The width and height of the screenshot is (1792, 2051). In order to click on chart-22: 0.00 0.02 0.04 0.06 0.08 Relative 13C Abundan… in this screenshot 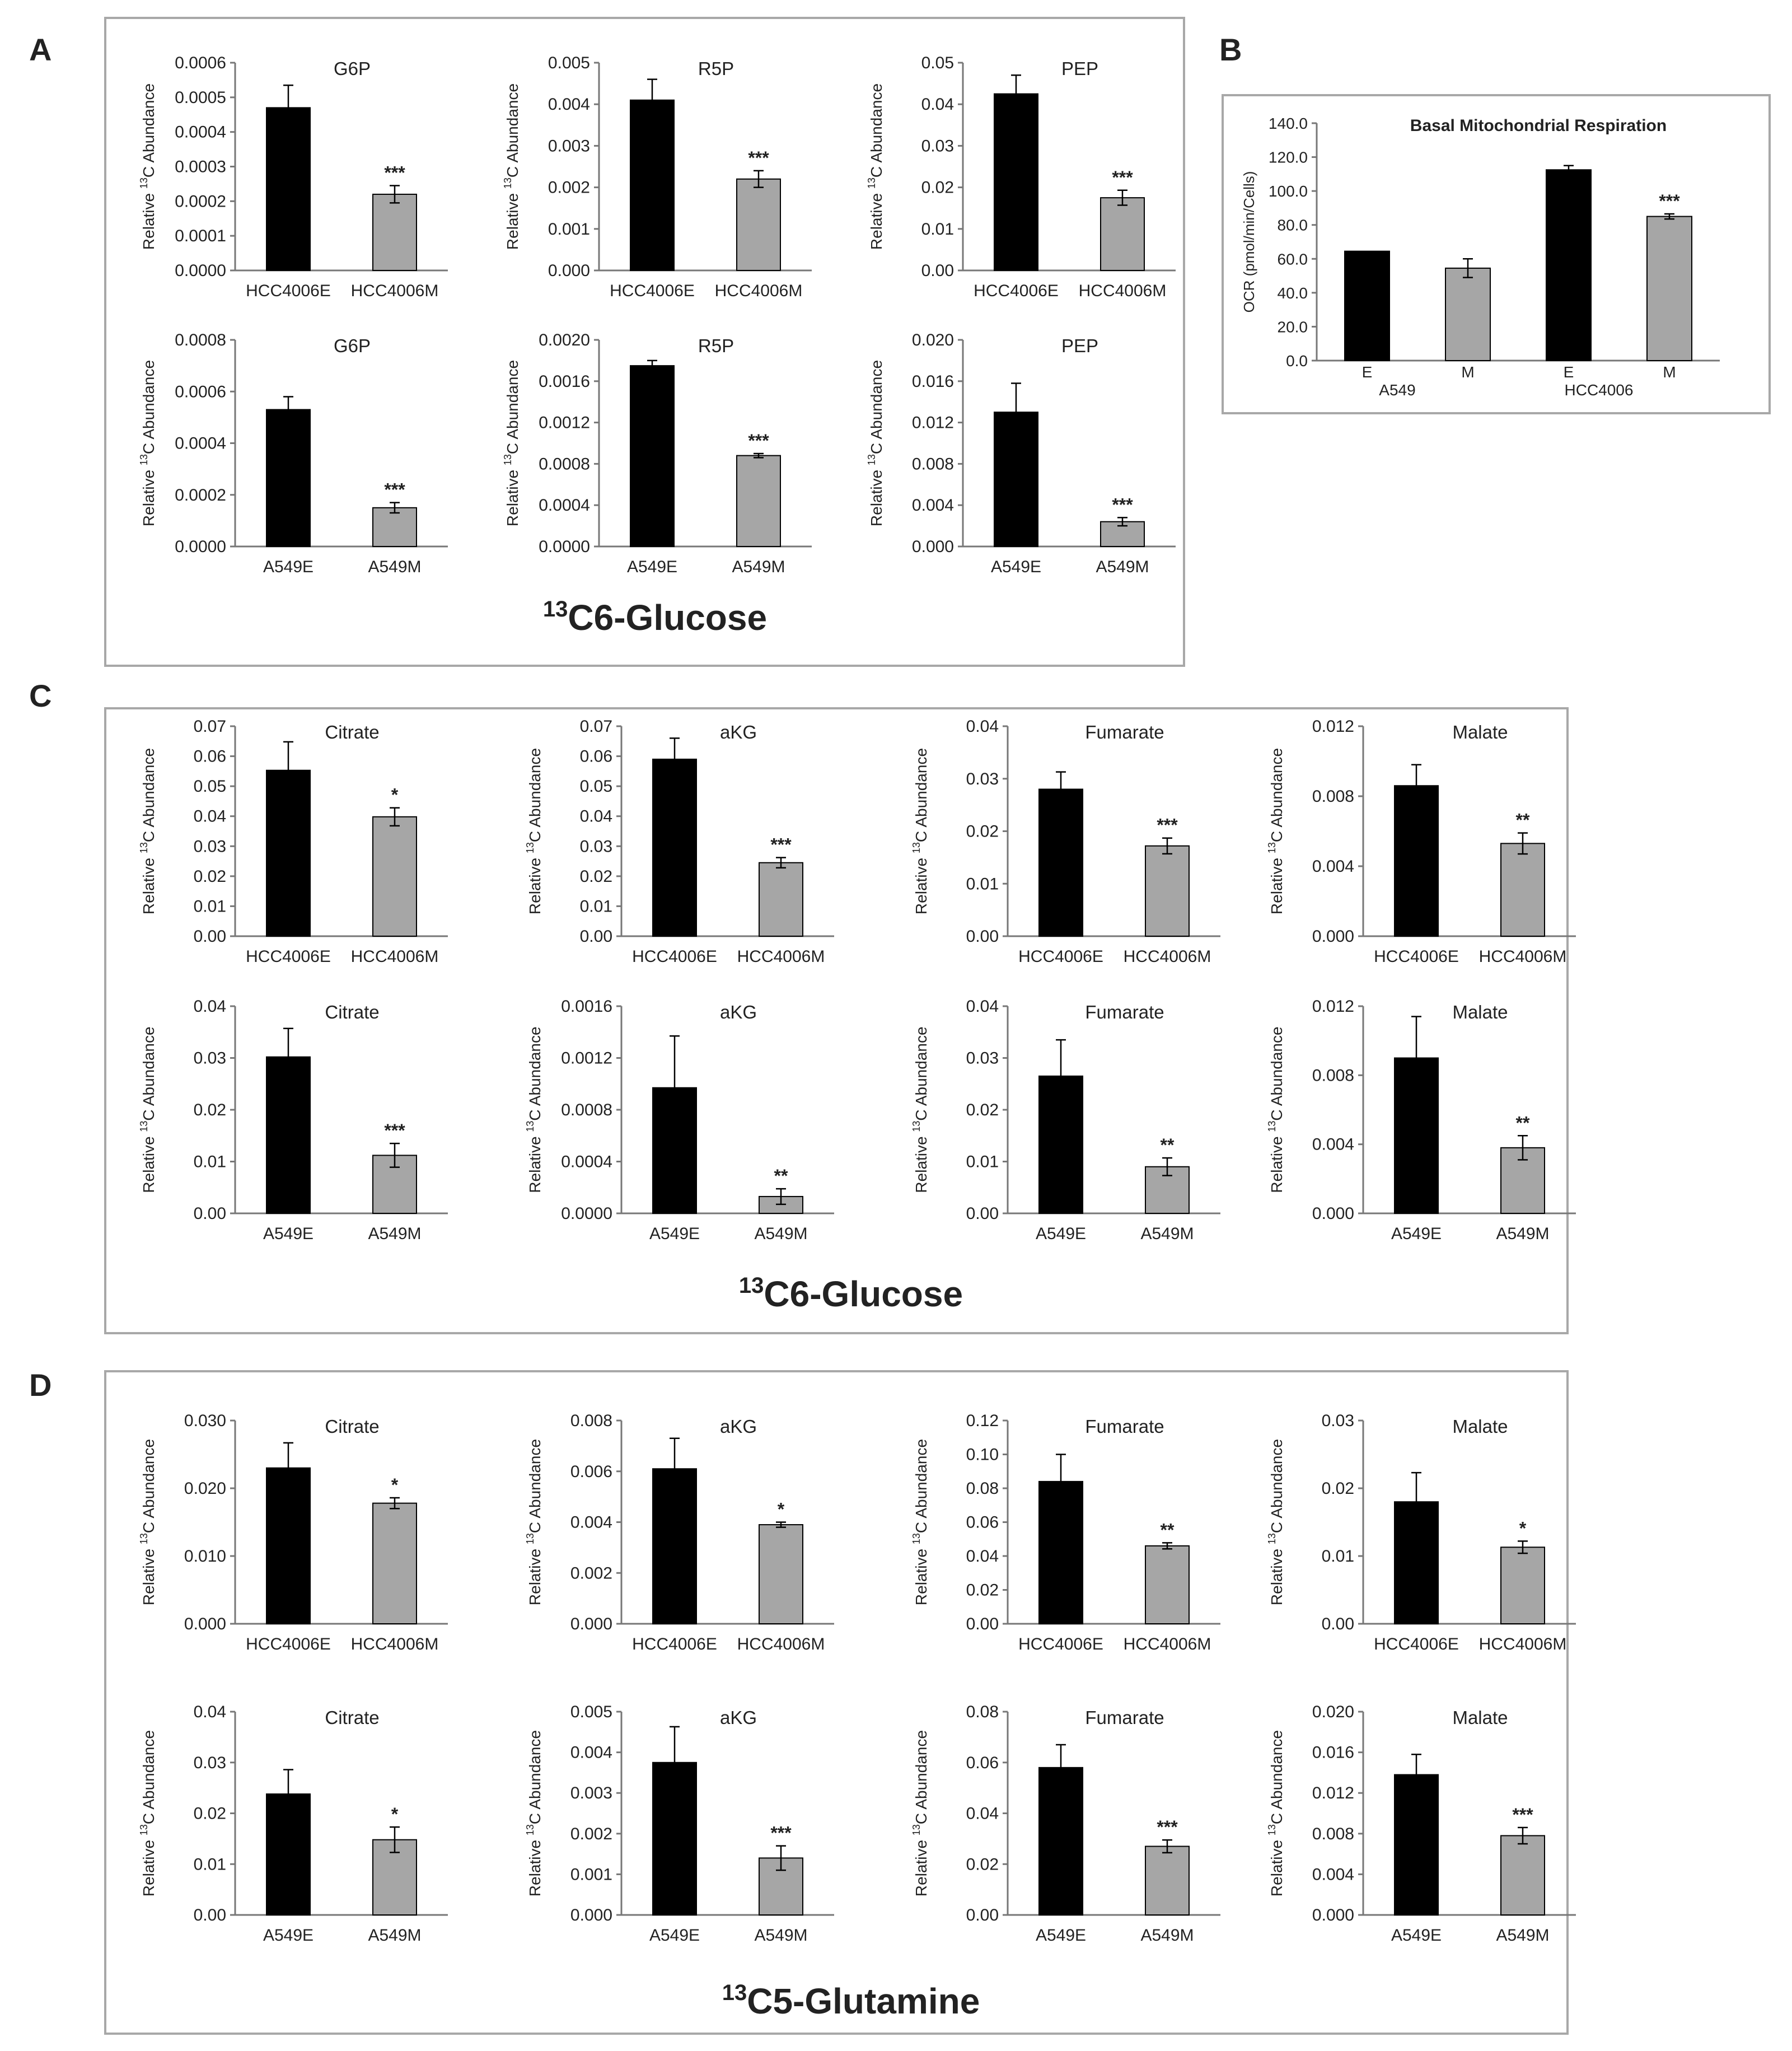, I will do `click(1065, 1824)`.